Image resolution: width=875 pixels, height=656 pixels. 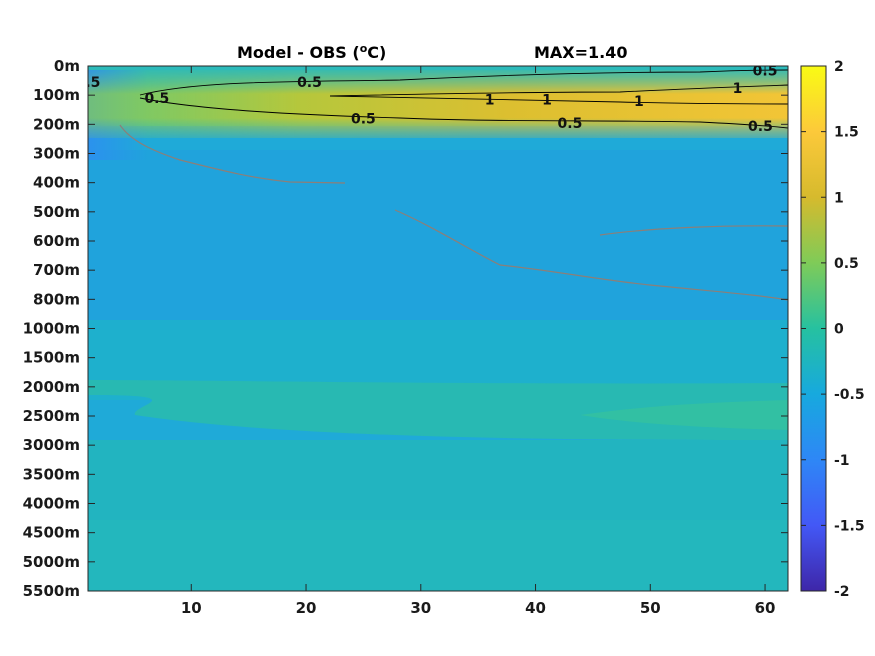 I want to click on deep-warm-region, so click(x=438, y=410).